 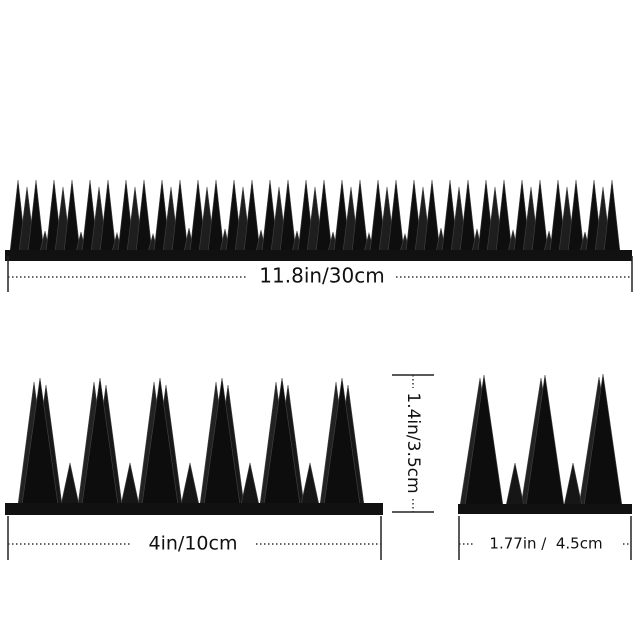 I want to click on segment-length-label: 4in/10cm, so click(x=193, y=544).